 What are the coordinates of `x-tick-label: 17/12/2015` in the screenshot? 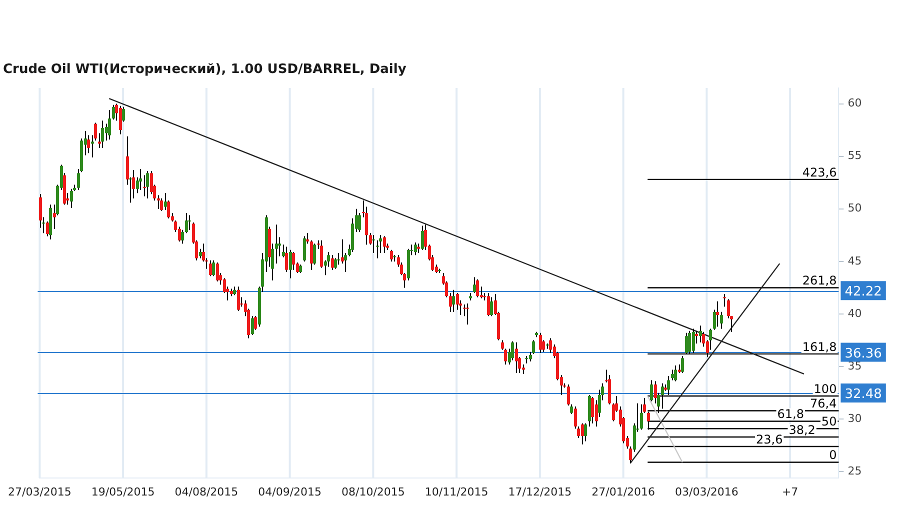 It's located at (540, 491).